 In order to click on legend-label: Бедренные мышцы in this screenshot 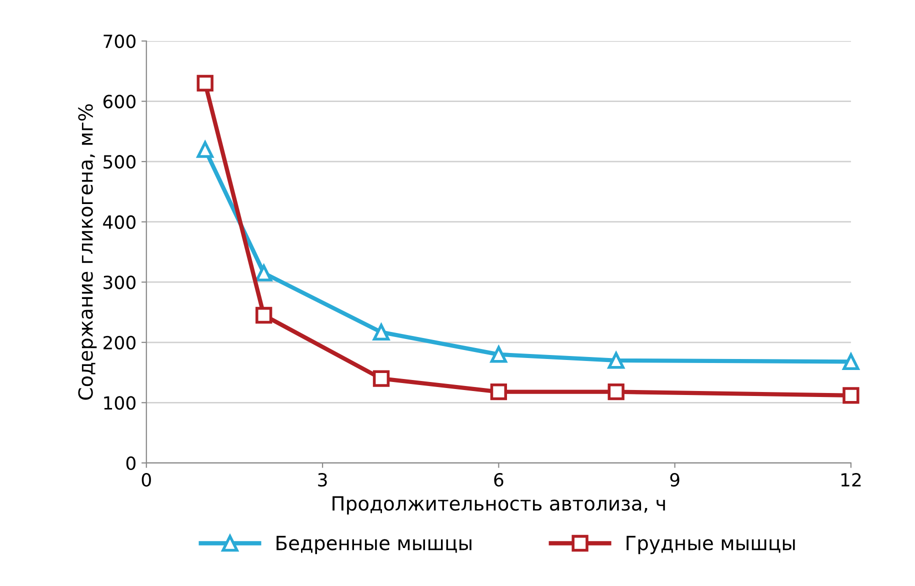, I will do `click(374, 545)`.